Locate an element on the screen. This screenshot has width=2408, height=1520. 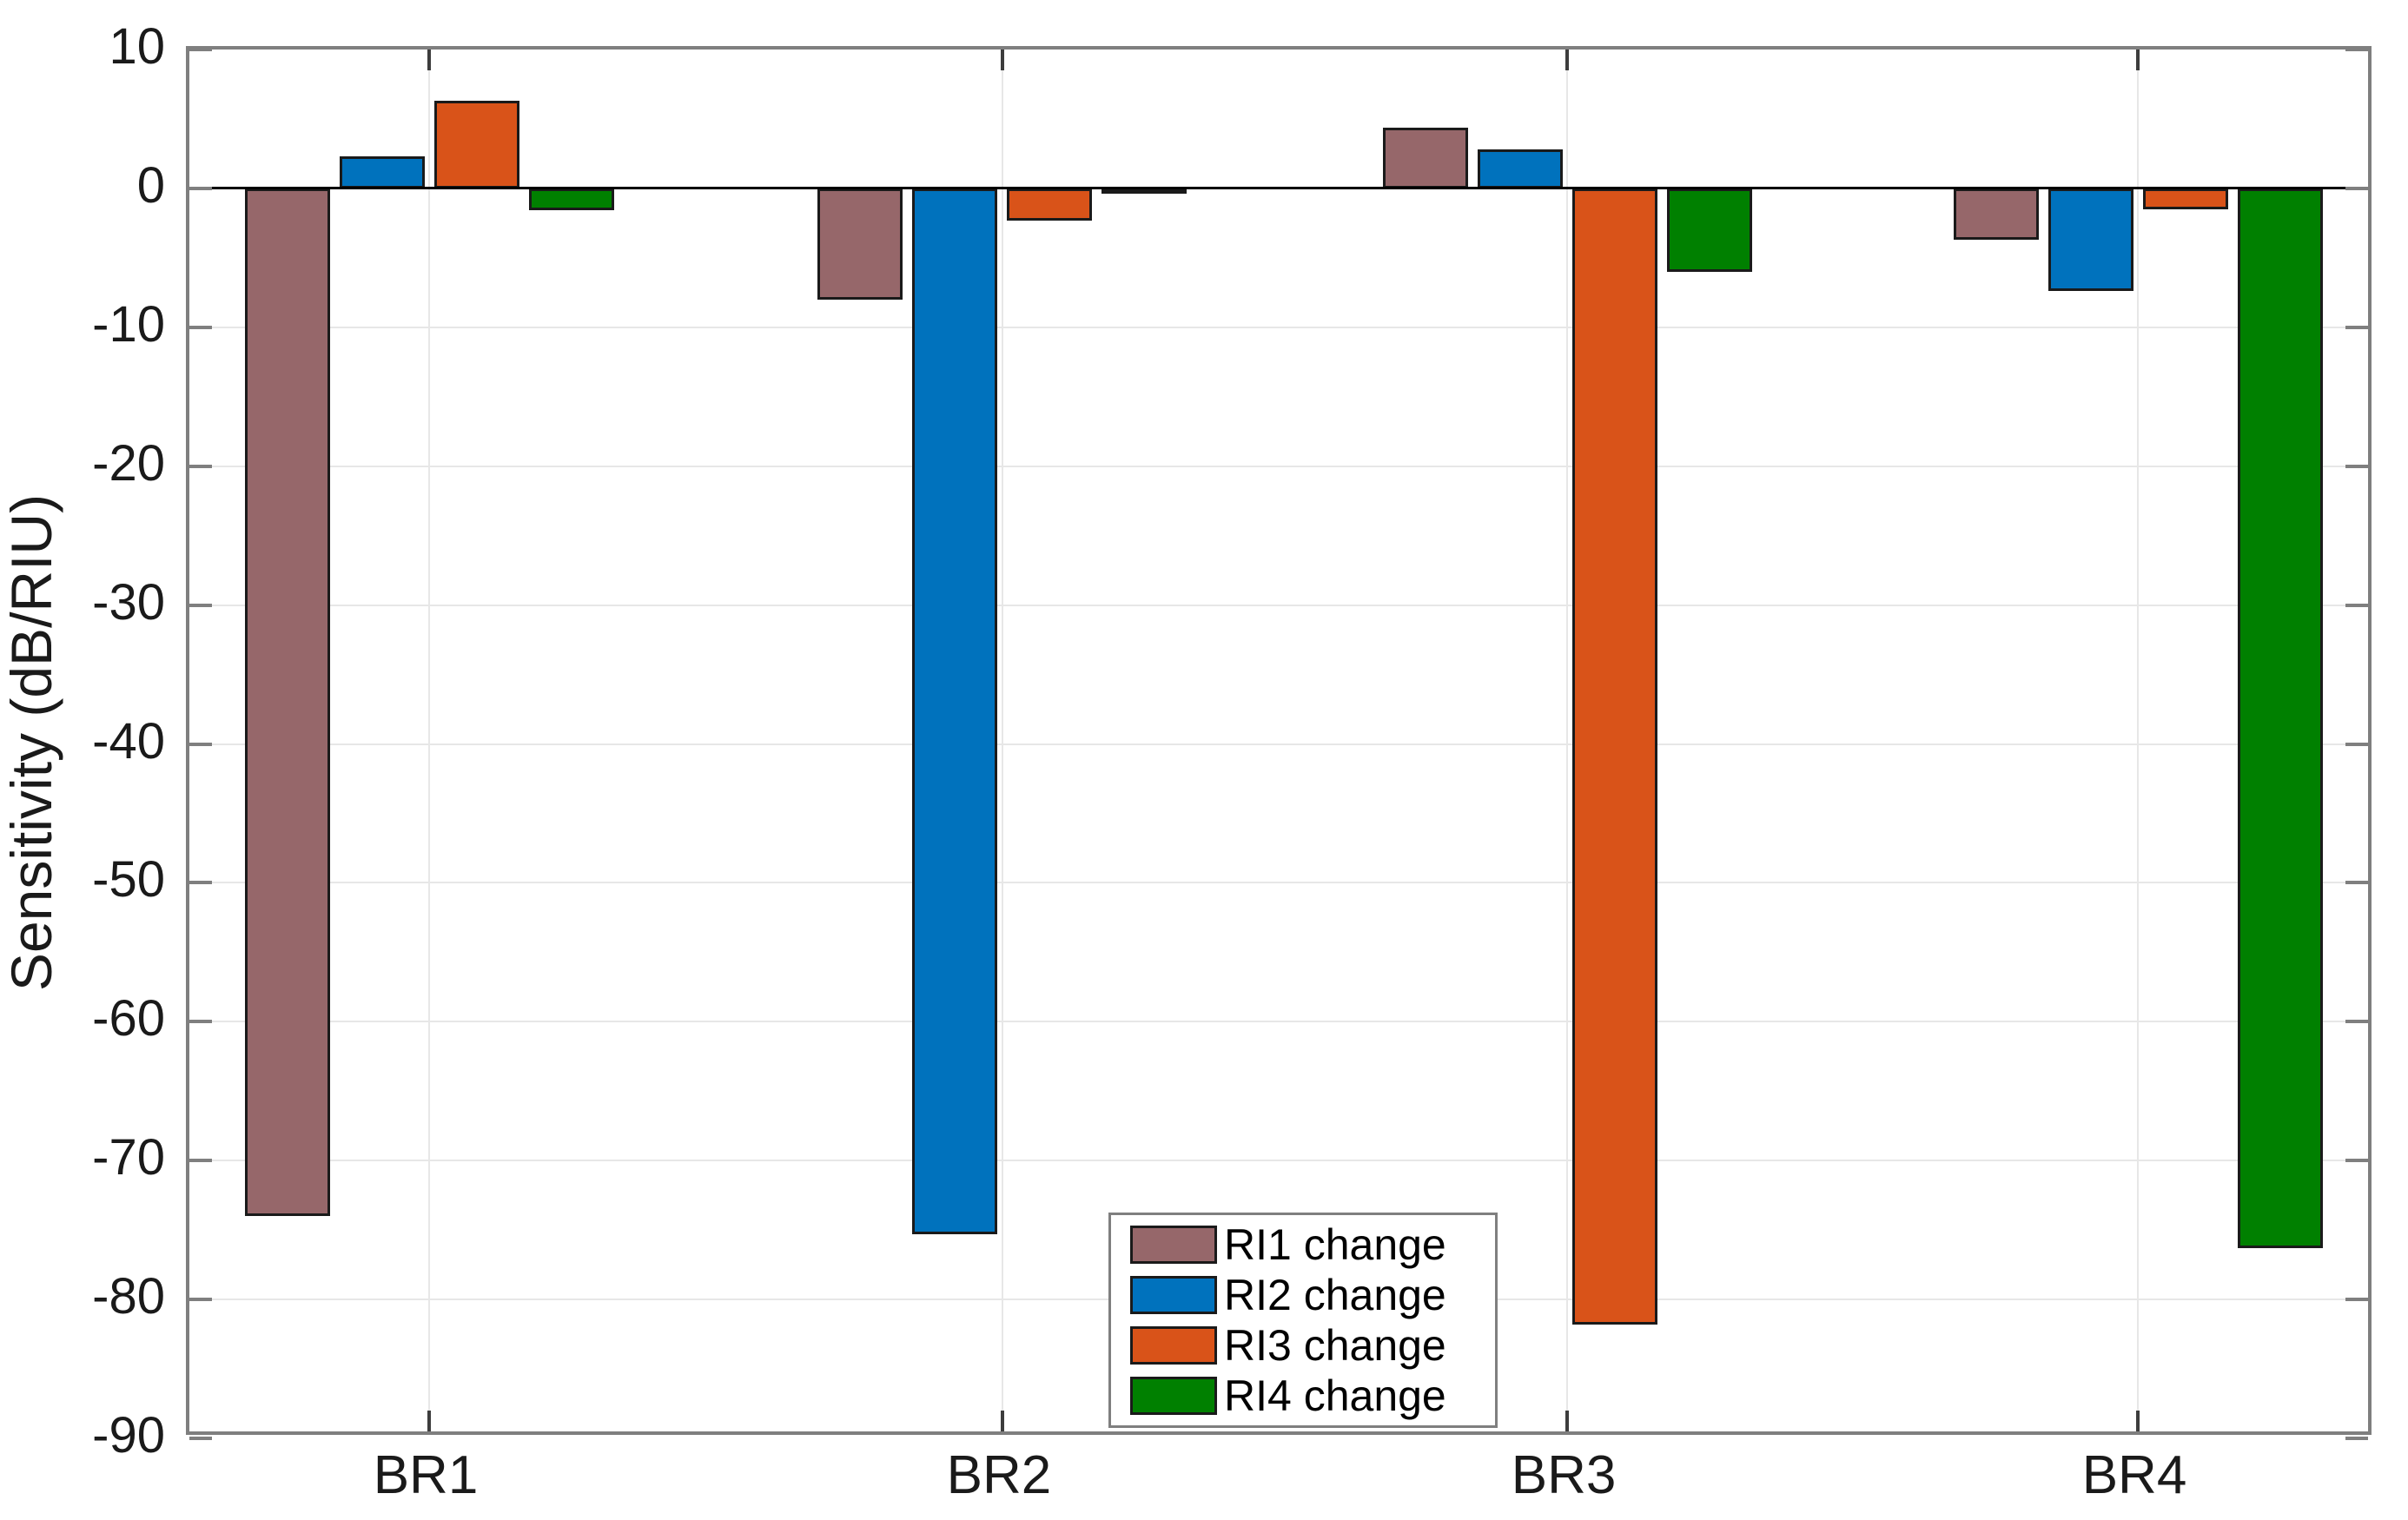
gridline-y--20 is located at coordinates (1279, 466).